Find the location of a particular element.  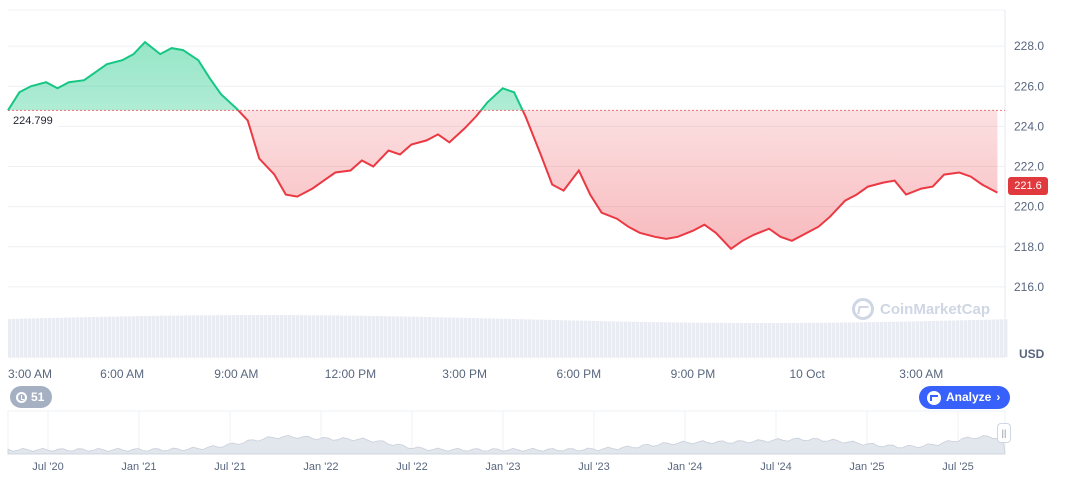

analyze-button: Analyze › is located at coordinates (965, 397).